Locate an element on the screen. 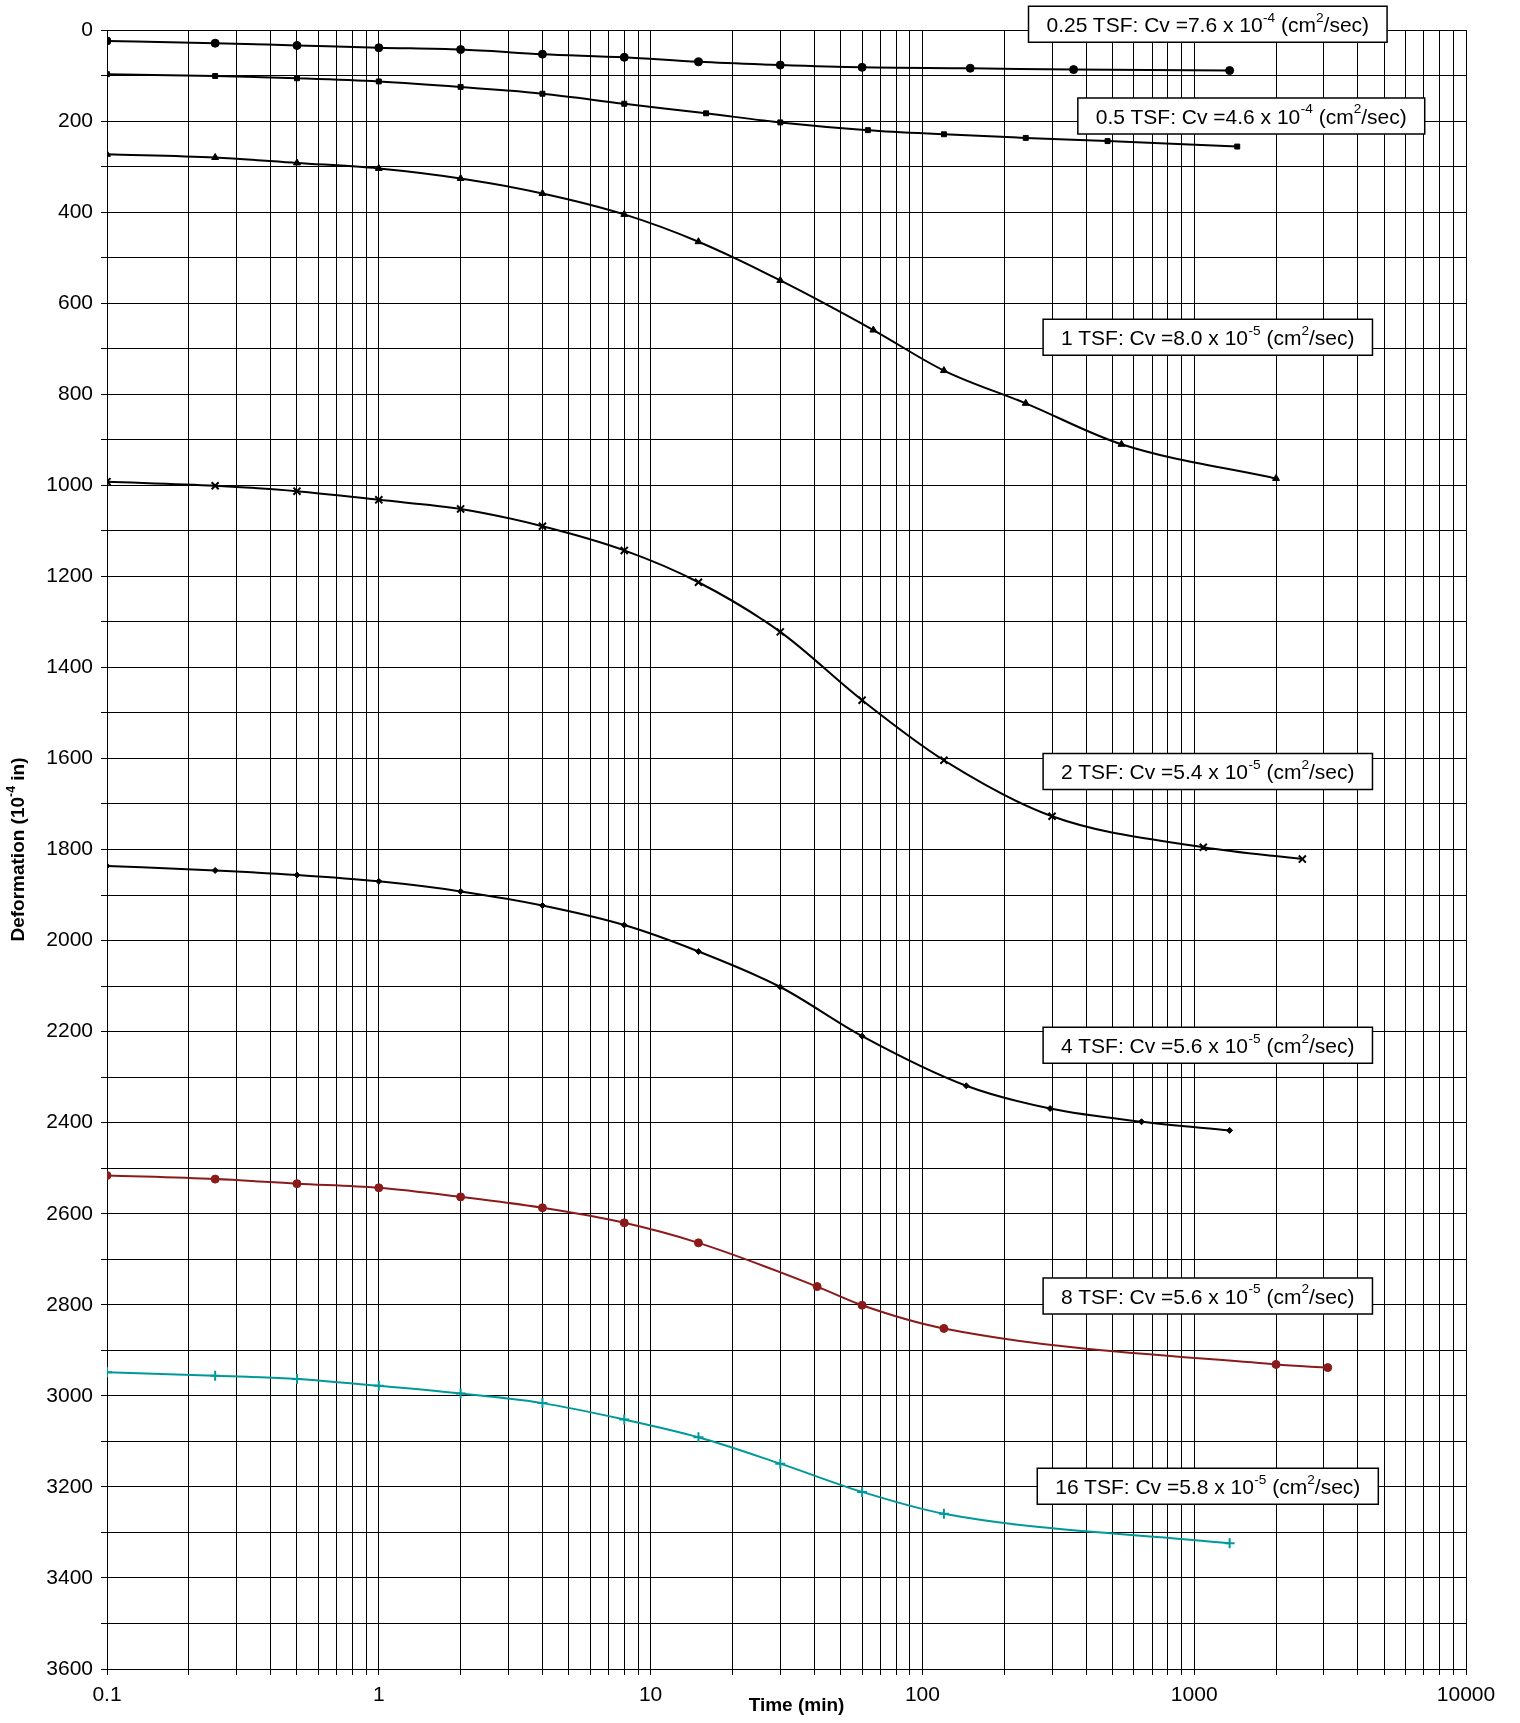 The width and height of the screenshot is (1520, 1723). x-tick-label: 0.1 is located at coordinates (107, 1694).